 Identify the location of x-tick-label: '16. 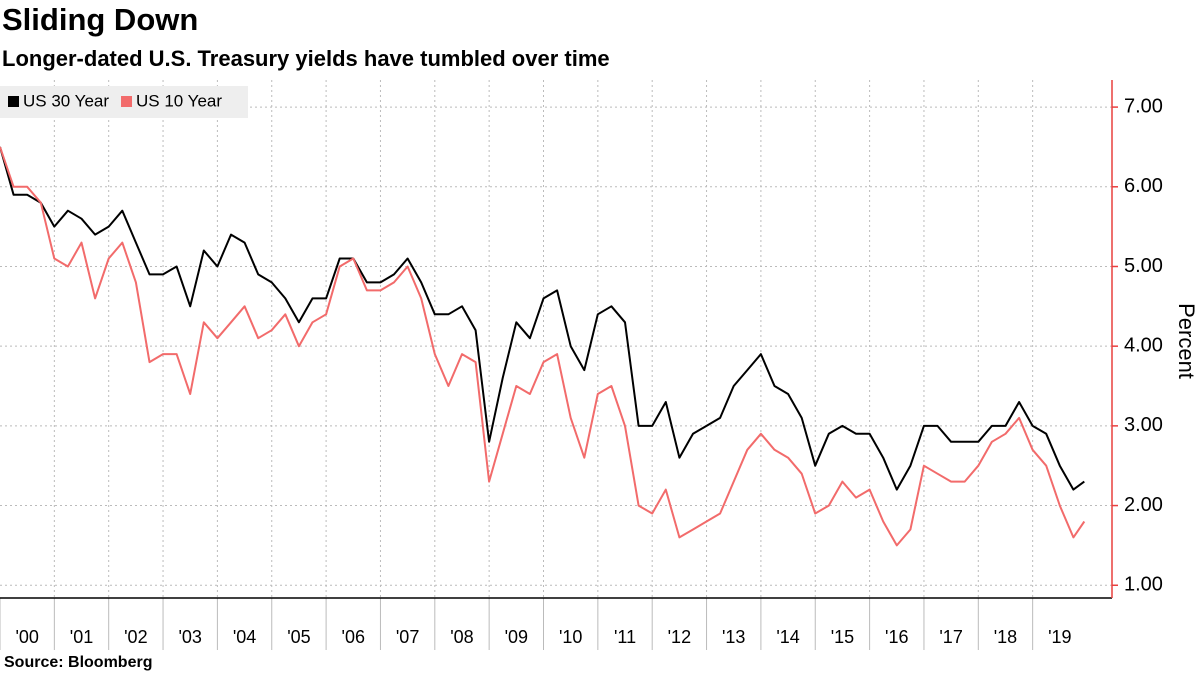
(896, 637).